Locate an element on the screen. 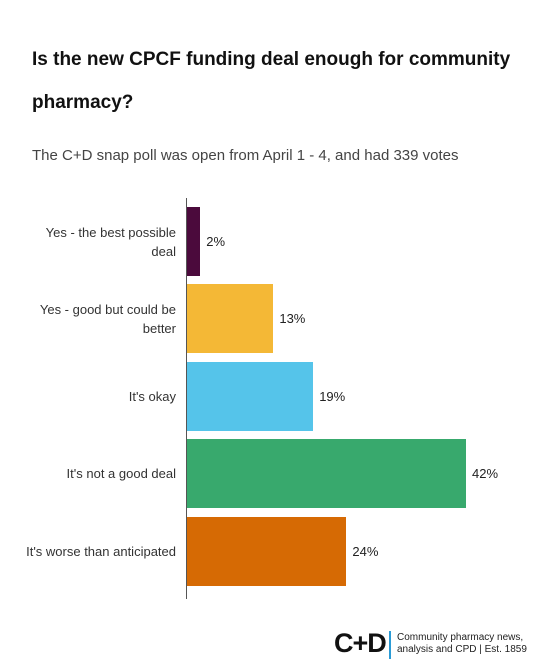  logo: C+D is located at coordinates (360, 643).